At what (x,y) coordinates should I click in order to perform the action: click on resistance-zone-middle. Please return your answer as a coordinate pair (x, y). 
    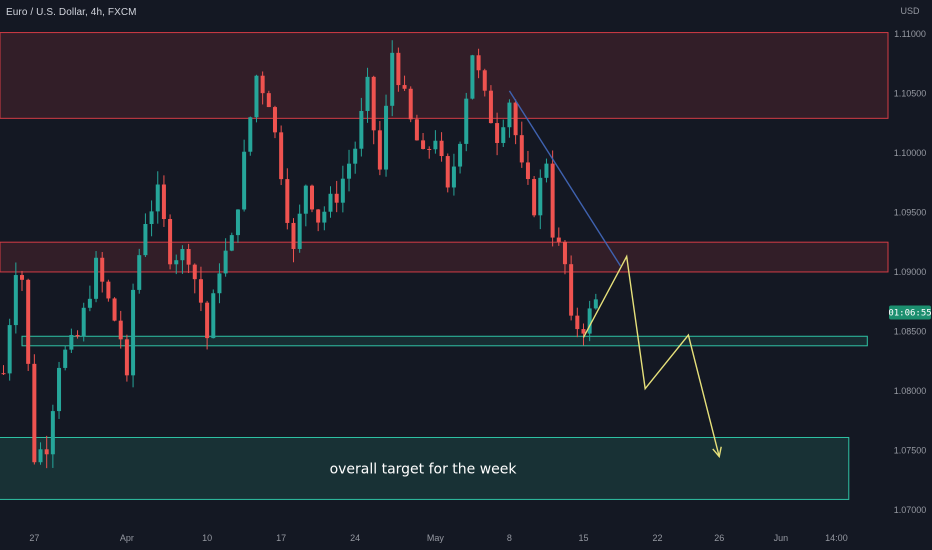
    Looking at the image, I should click on (444, 257).